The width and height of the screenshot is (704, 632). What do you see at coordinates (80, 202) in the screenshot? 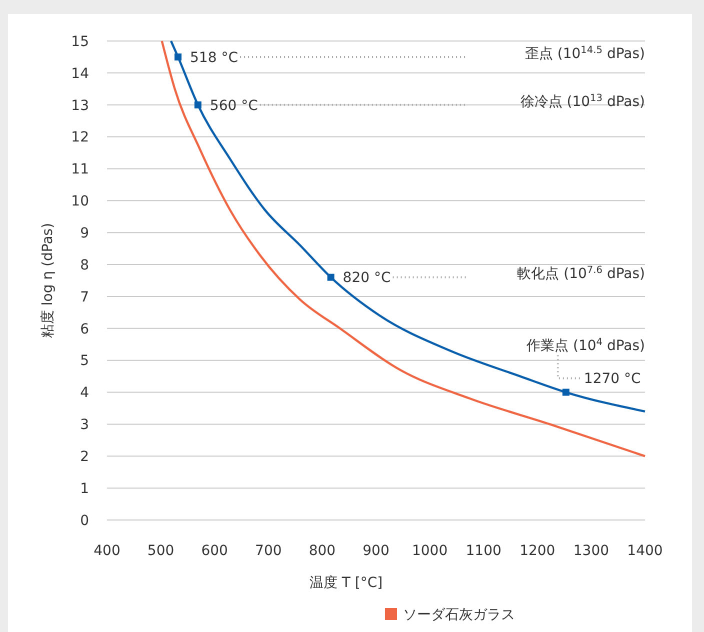
I see `y-tick-label: 10` at bounding box center [80, 202].